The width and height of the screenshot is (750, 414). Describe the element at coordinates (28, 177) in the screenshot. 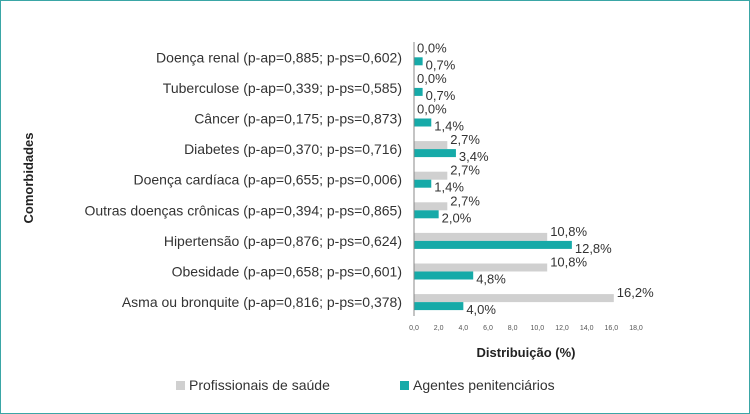

I see `y-axis-title: Comorbidades` at that location.